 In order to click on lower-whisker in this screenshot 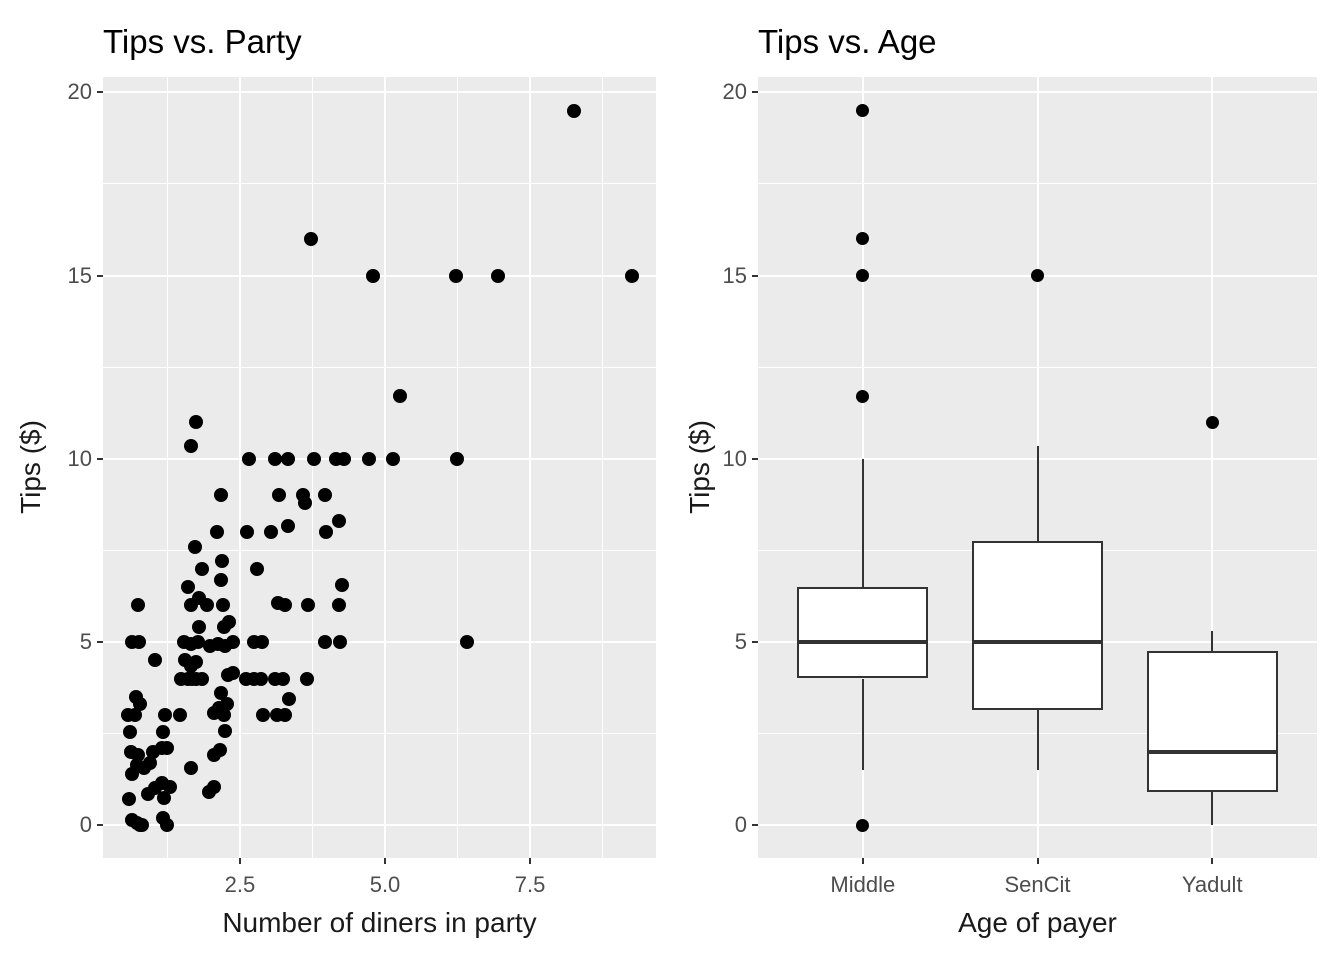, I will do `click(862, 724)`.